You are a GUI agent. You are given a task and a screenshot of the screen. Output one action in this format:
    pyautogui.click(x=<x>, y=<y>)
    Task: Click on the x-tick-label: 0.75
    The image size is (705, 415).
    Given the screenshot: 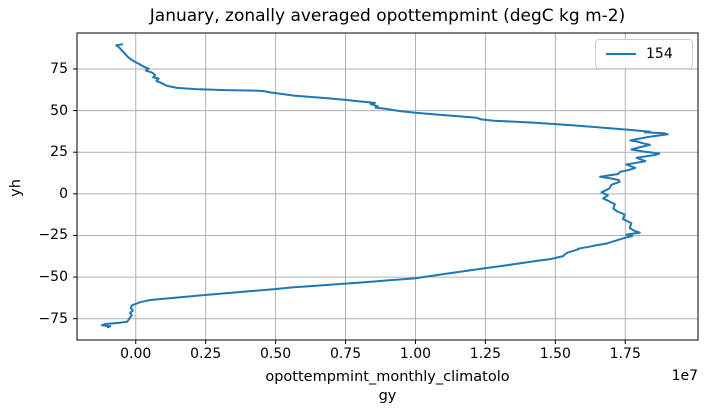 What is the action you would take?
    pyautogui.click(x=345, y=354)
    